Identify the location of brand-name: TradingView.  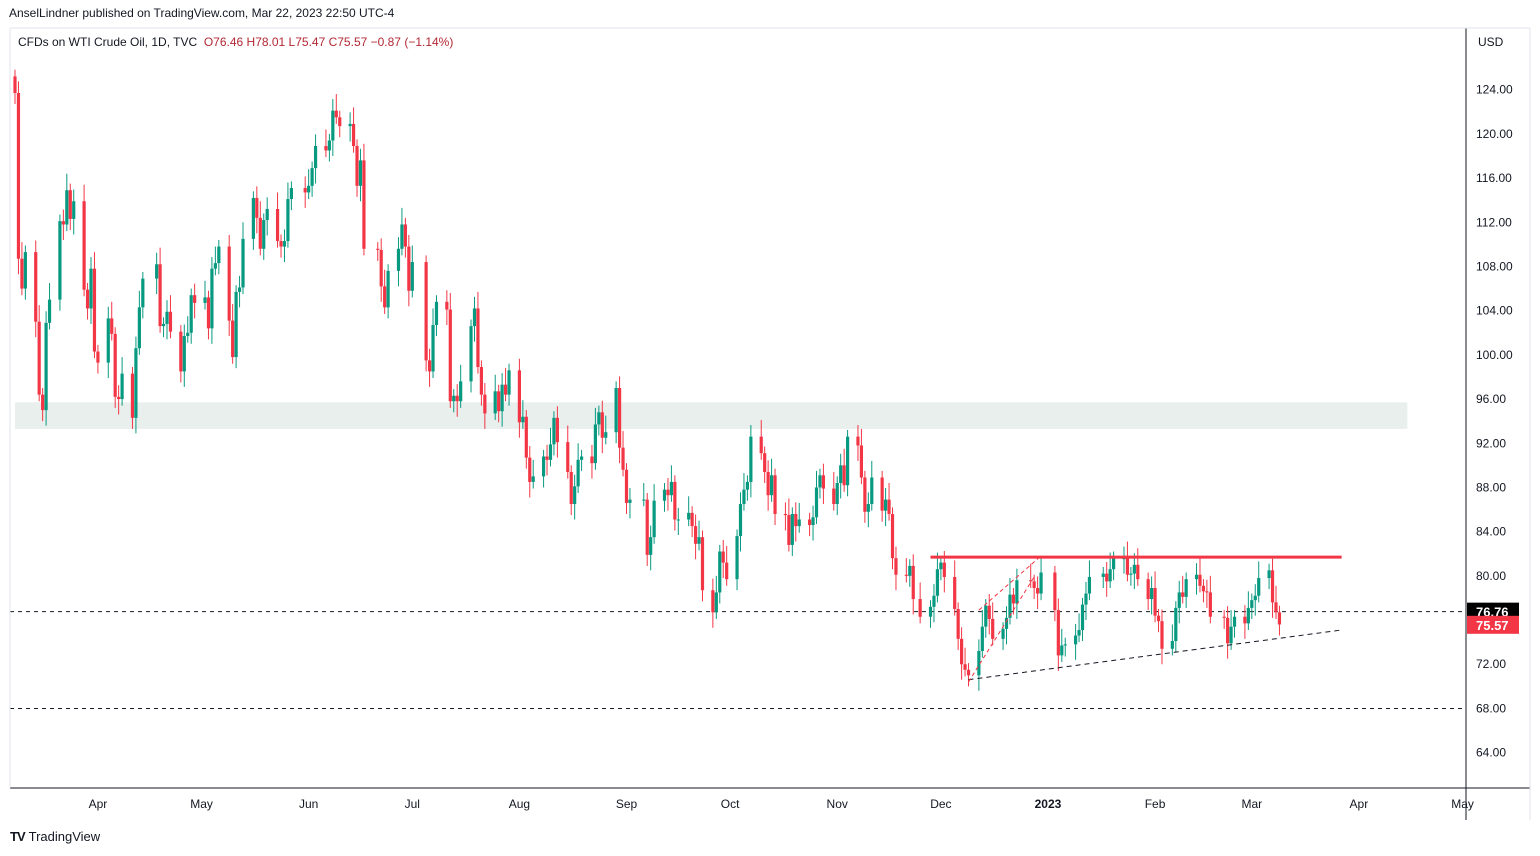
(64, 836).